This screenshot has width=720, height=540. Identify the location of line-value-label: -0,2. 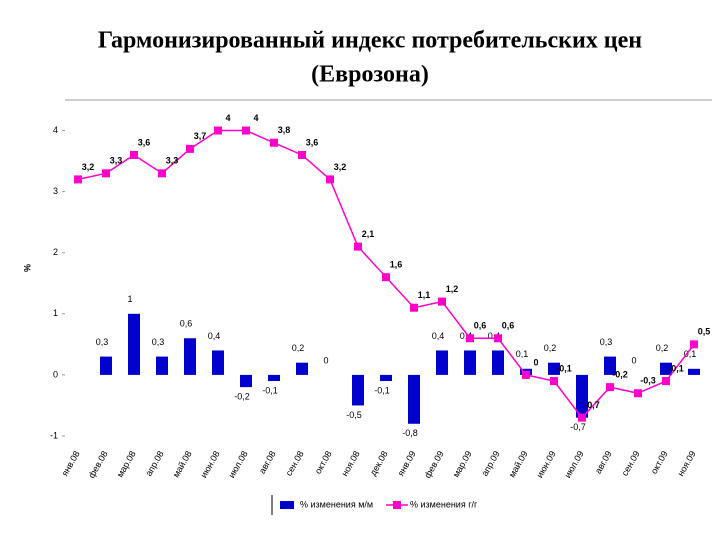
(620, 375).